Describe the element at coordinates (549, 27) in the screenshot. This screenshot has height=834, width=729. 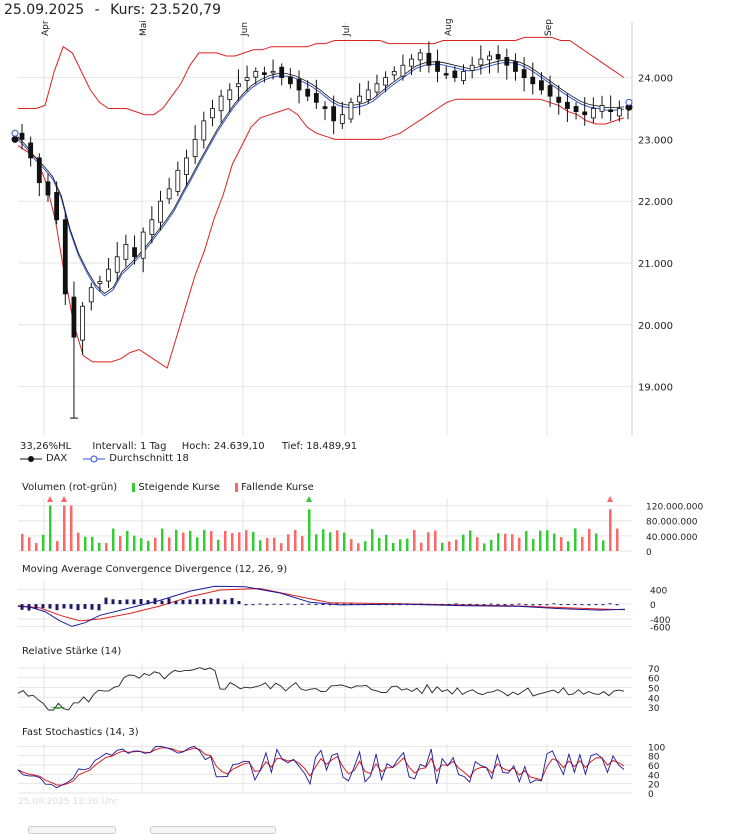
I see `xtick-sep: Sep` at that location.